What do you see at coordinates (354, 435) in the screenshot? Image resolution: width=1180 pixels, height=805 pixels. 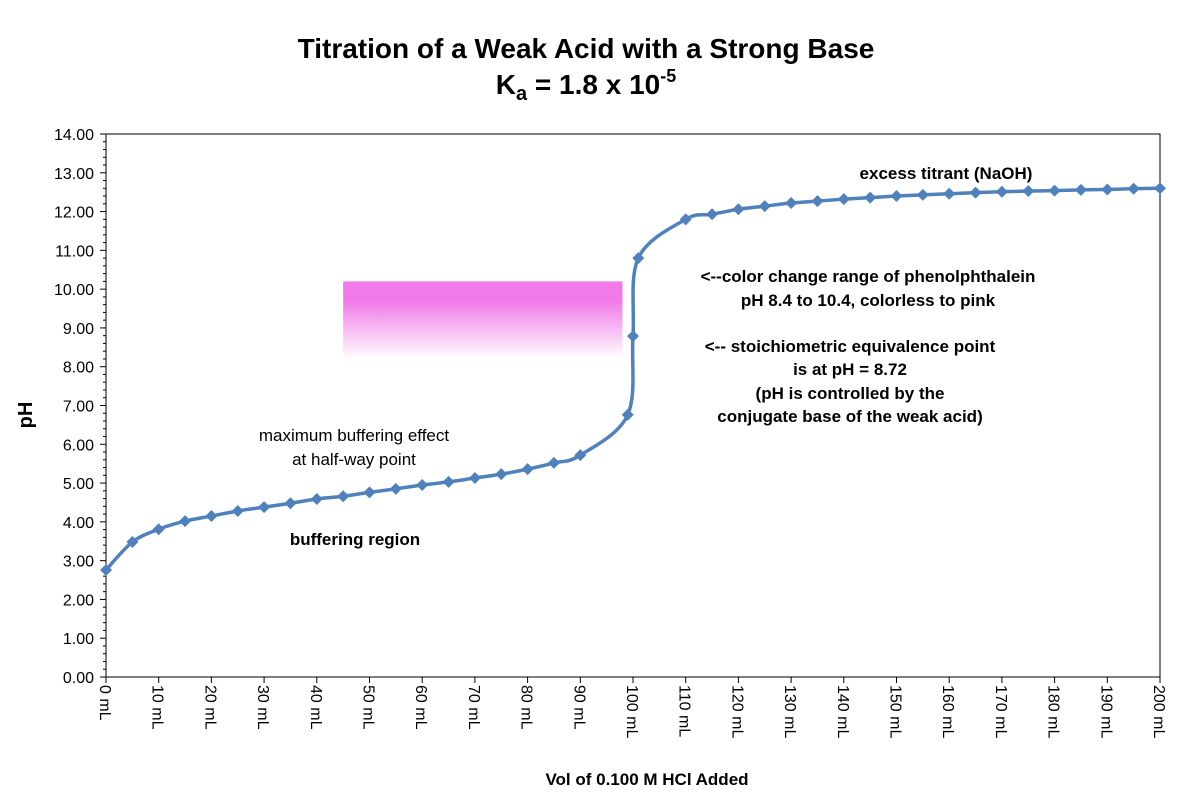 I see `annotation-max-buffering-1: maximum buffering effect` at bounding box center [354, 435].